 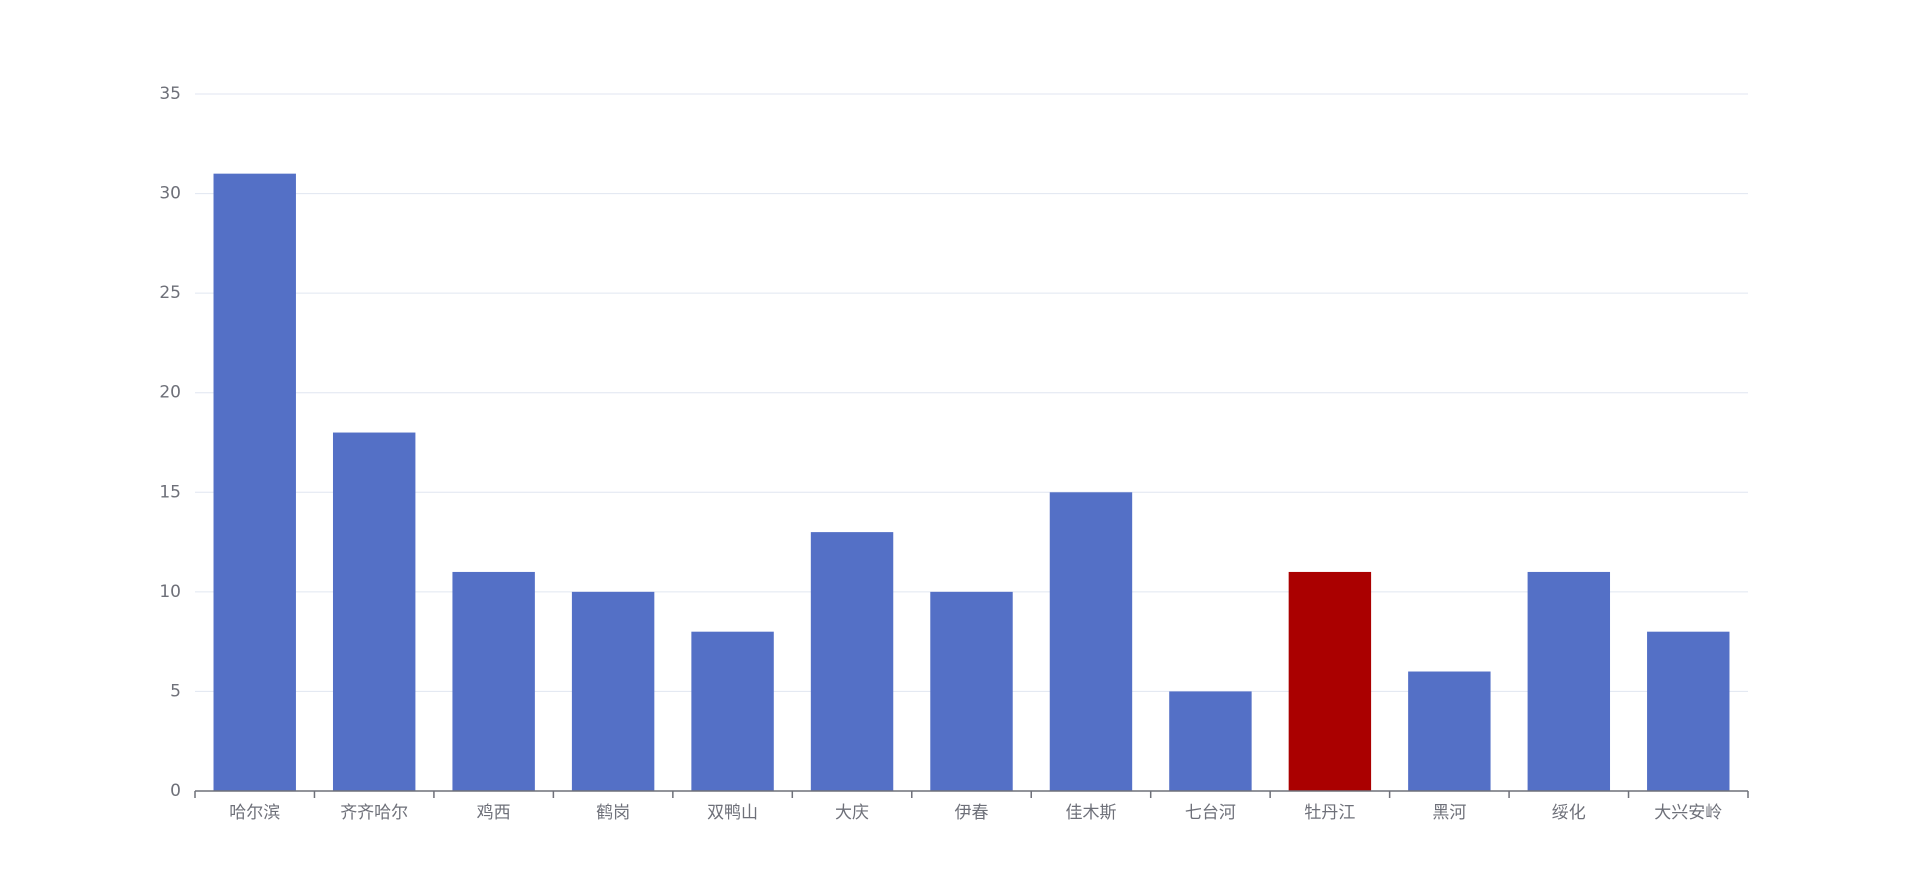 I want to click on y-tick-label: 25, so click(x=170, y=293).